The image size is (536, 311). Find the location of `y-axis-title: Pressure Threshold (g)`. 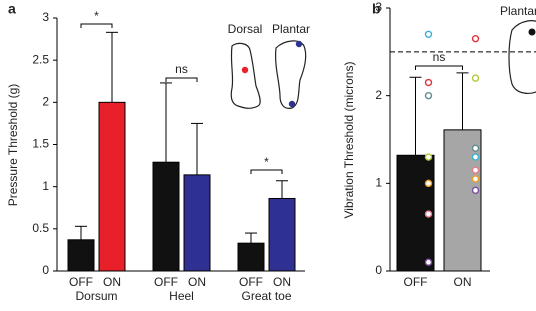

y-axis-title: Pressure Threshold (g) is located at coordinates (13, 145).